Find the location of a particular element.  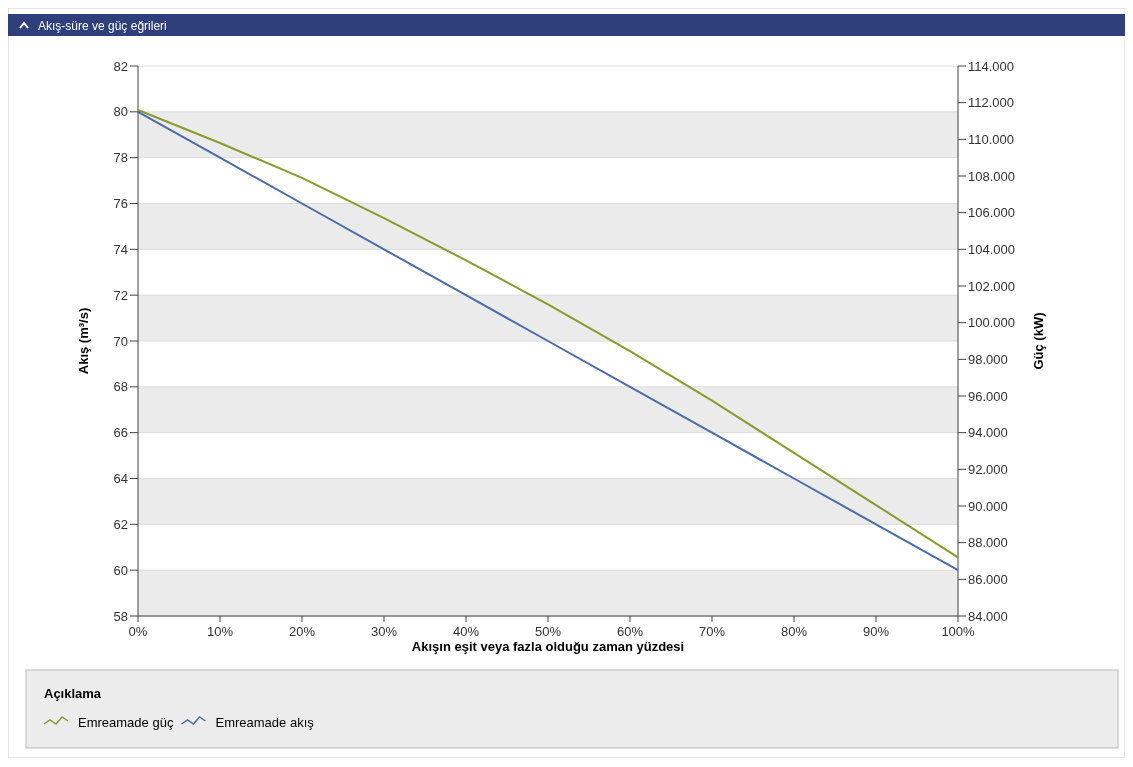

x-axis-title: Akışın eşit veya fazla olduğu zaman yüzdesi is located at coordinates (548, 646).